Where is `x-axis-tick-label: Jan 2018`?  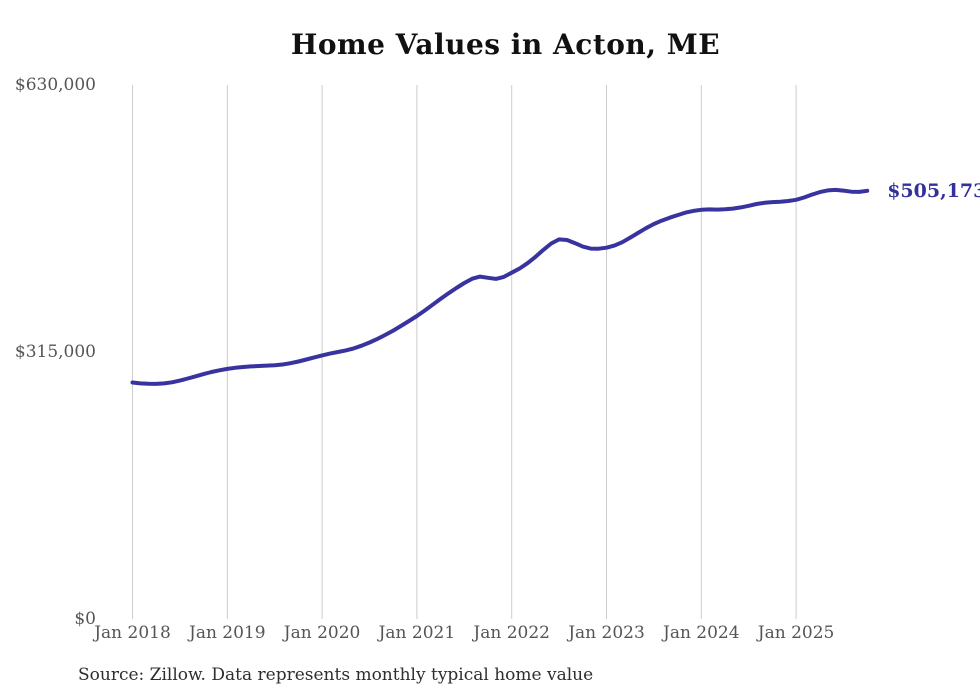 x-axis-tick-label: Jan 2018 is located at coordinates (132, 633).